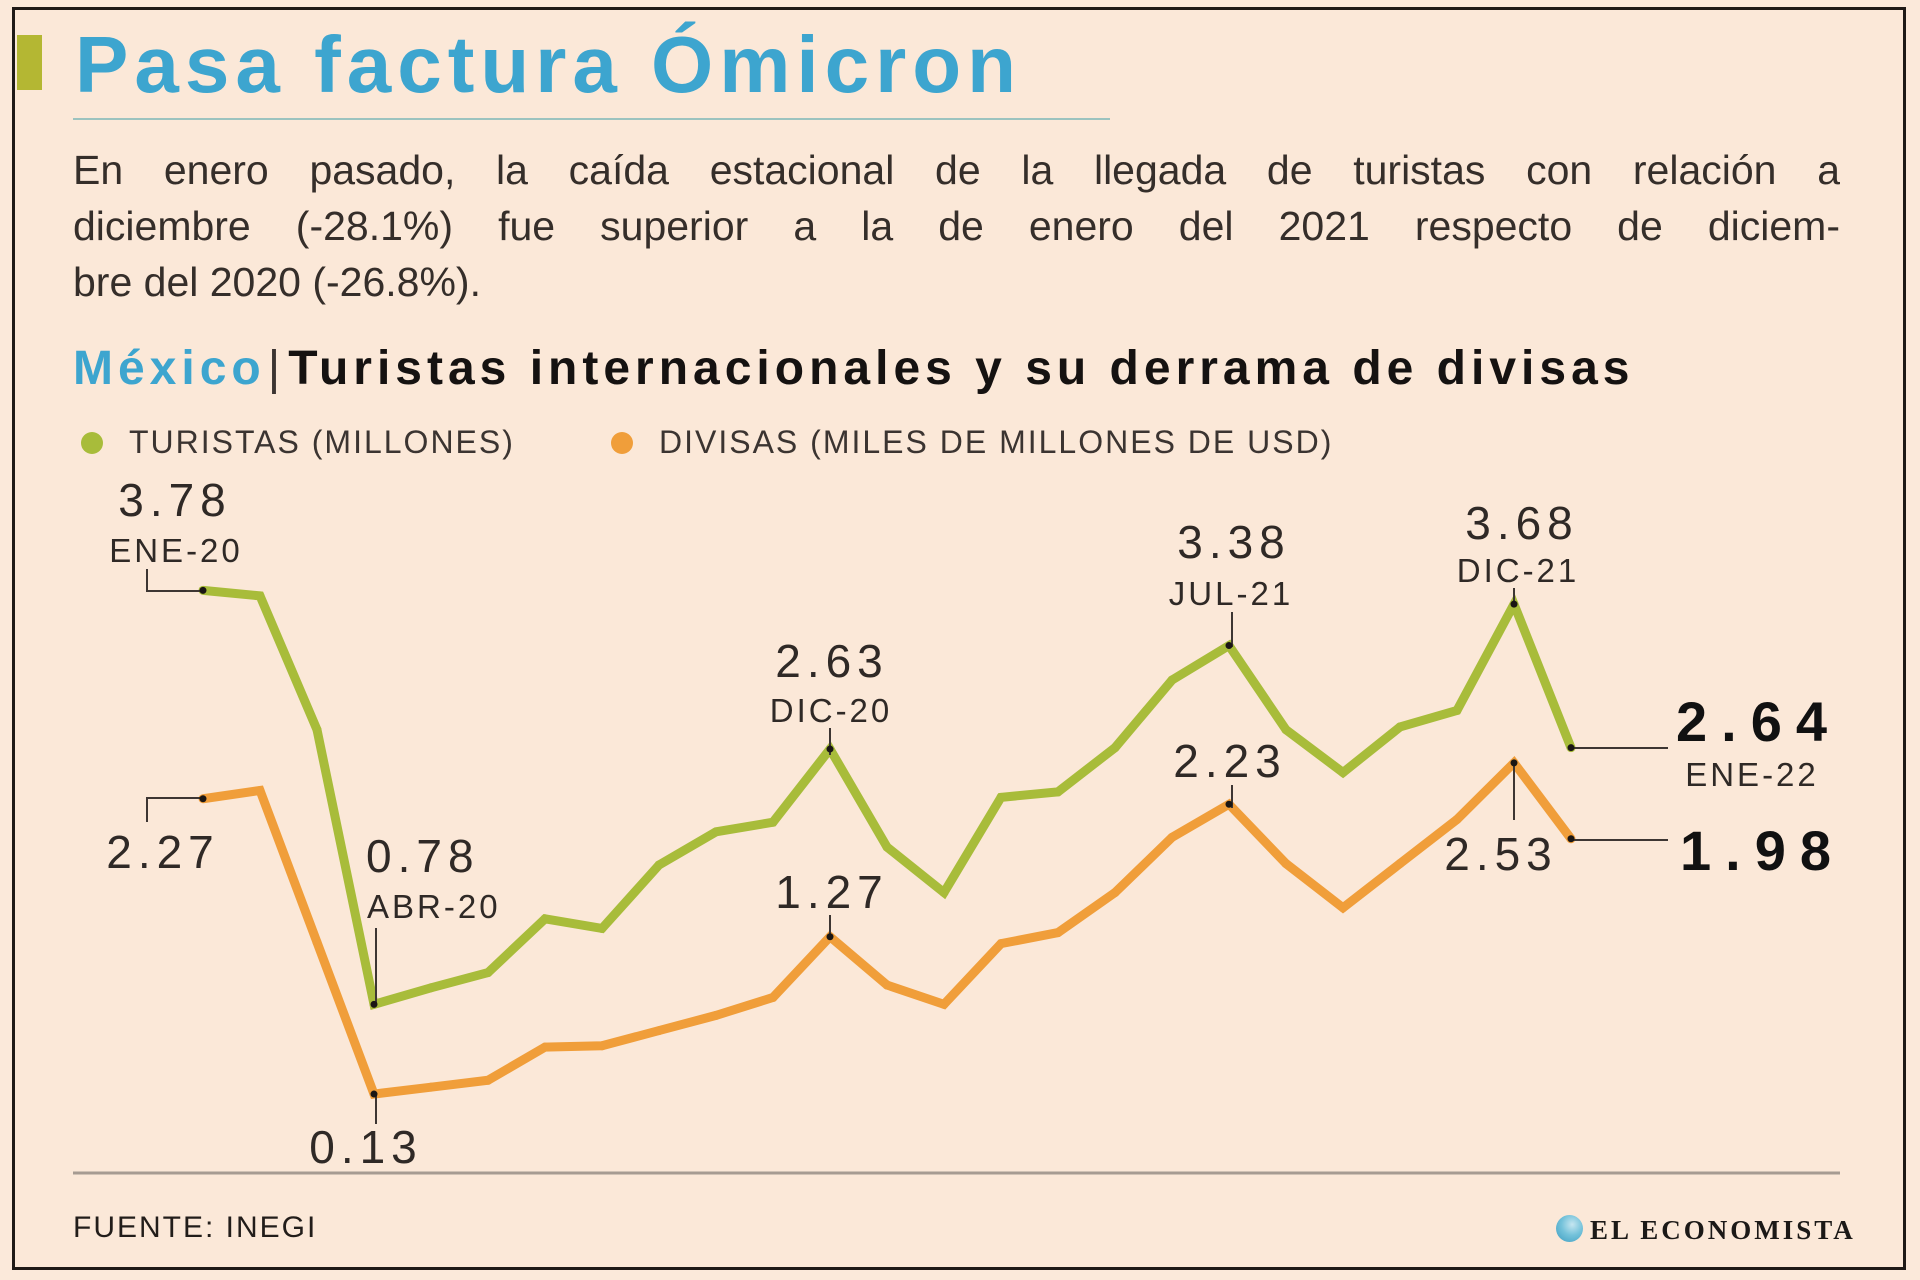 The height and width of the screenshot is (1280, 1920). What do you see at coordinates (622, 443) in the screenshot?
I see `legend-dot-divisas-icon` at bounding box center [622, 443].